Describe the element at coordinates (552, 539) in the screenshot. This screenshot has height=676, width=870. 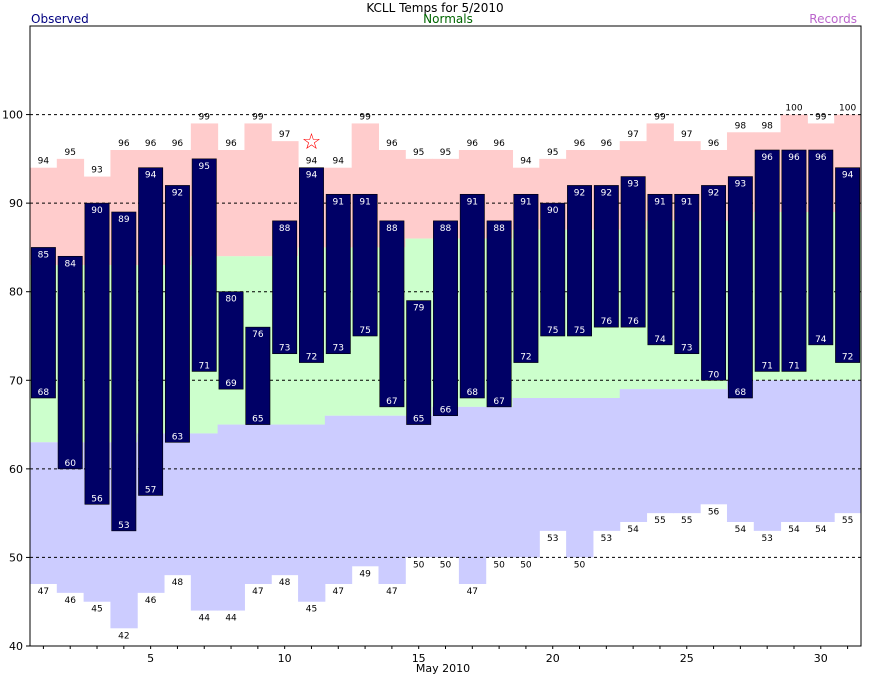
I see `record-low-label: 53` at that location.